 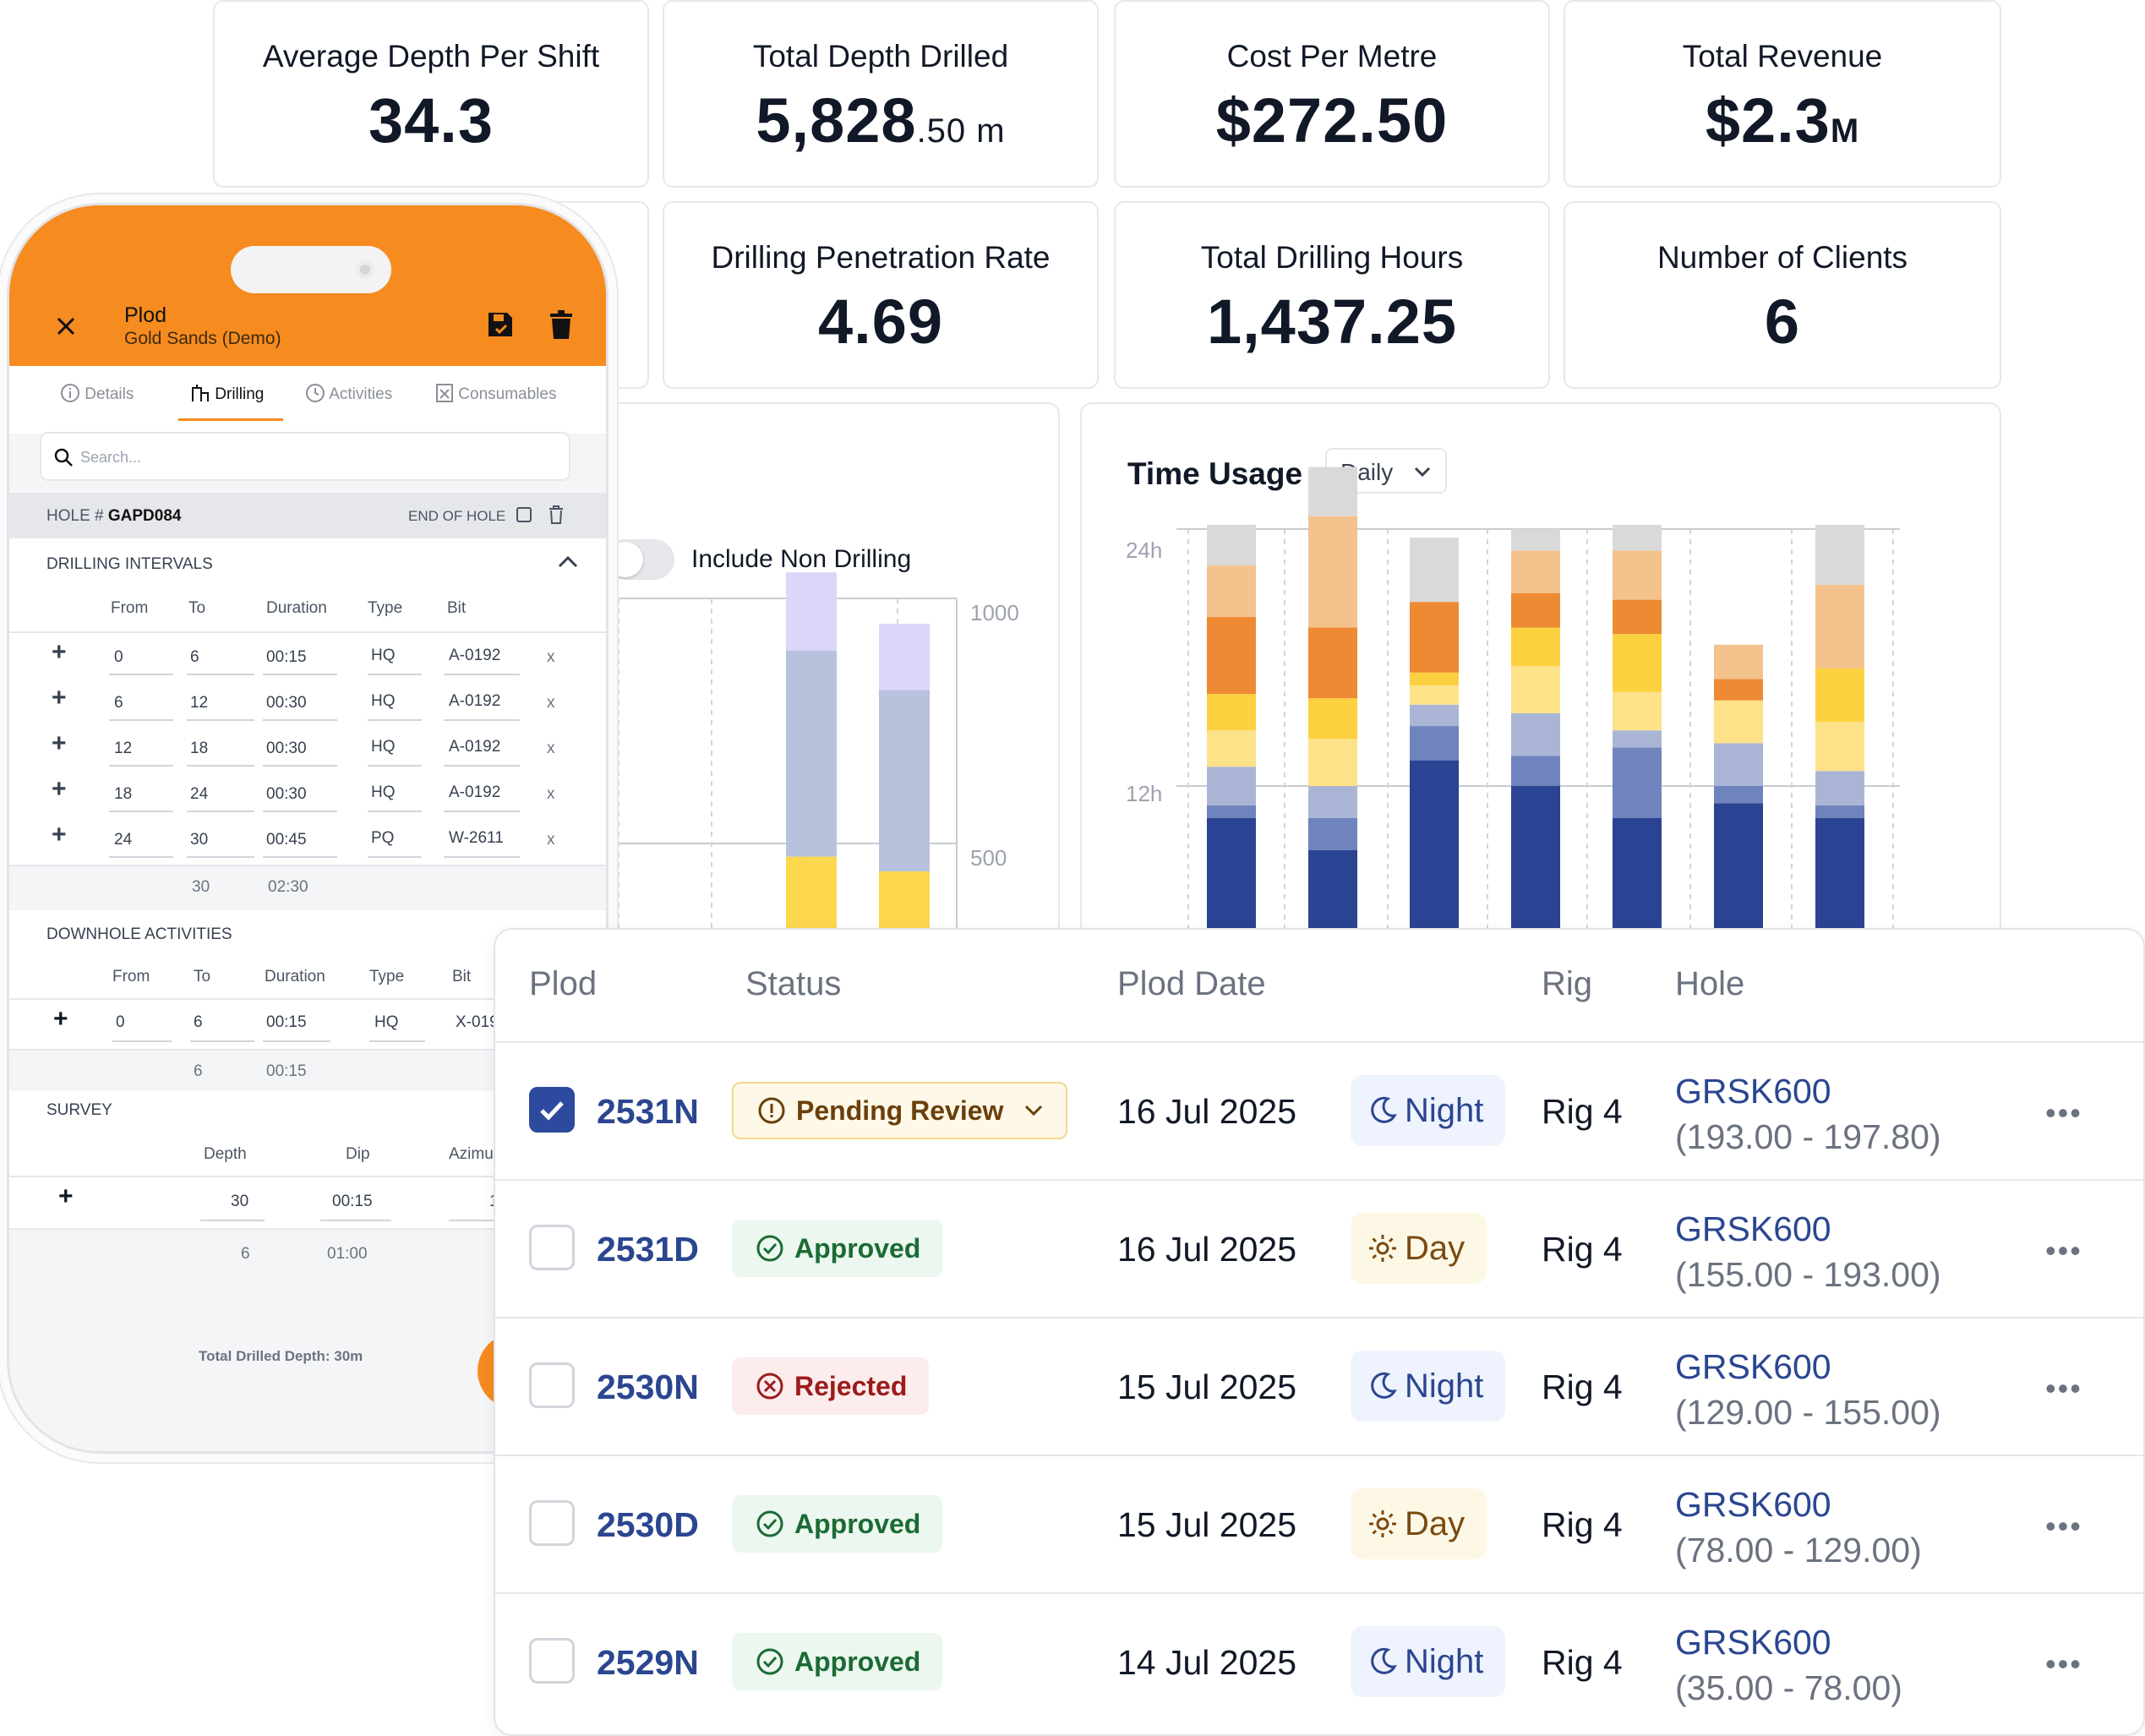 I want to click on stat-value: 4.69, so click(x=881, y=322).